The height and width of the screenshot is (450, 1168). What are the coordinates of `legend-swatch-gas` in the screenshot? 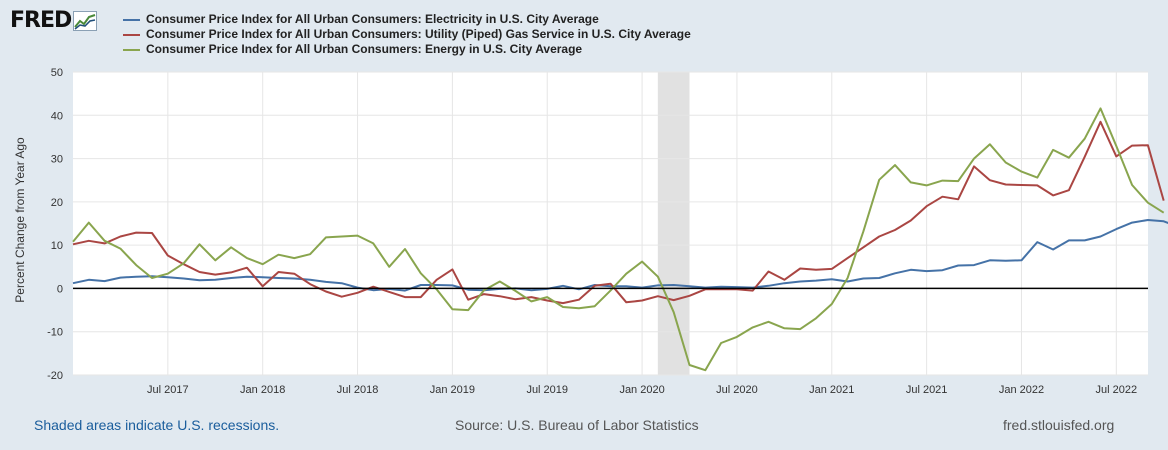 It's located at (131, 34).